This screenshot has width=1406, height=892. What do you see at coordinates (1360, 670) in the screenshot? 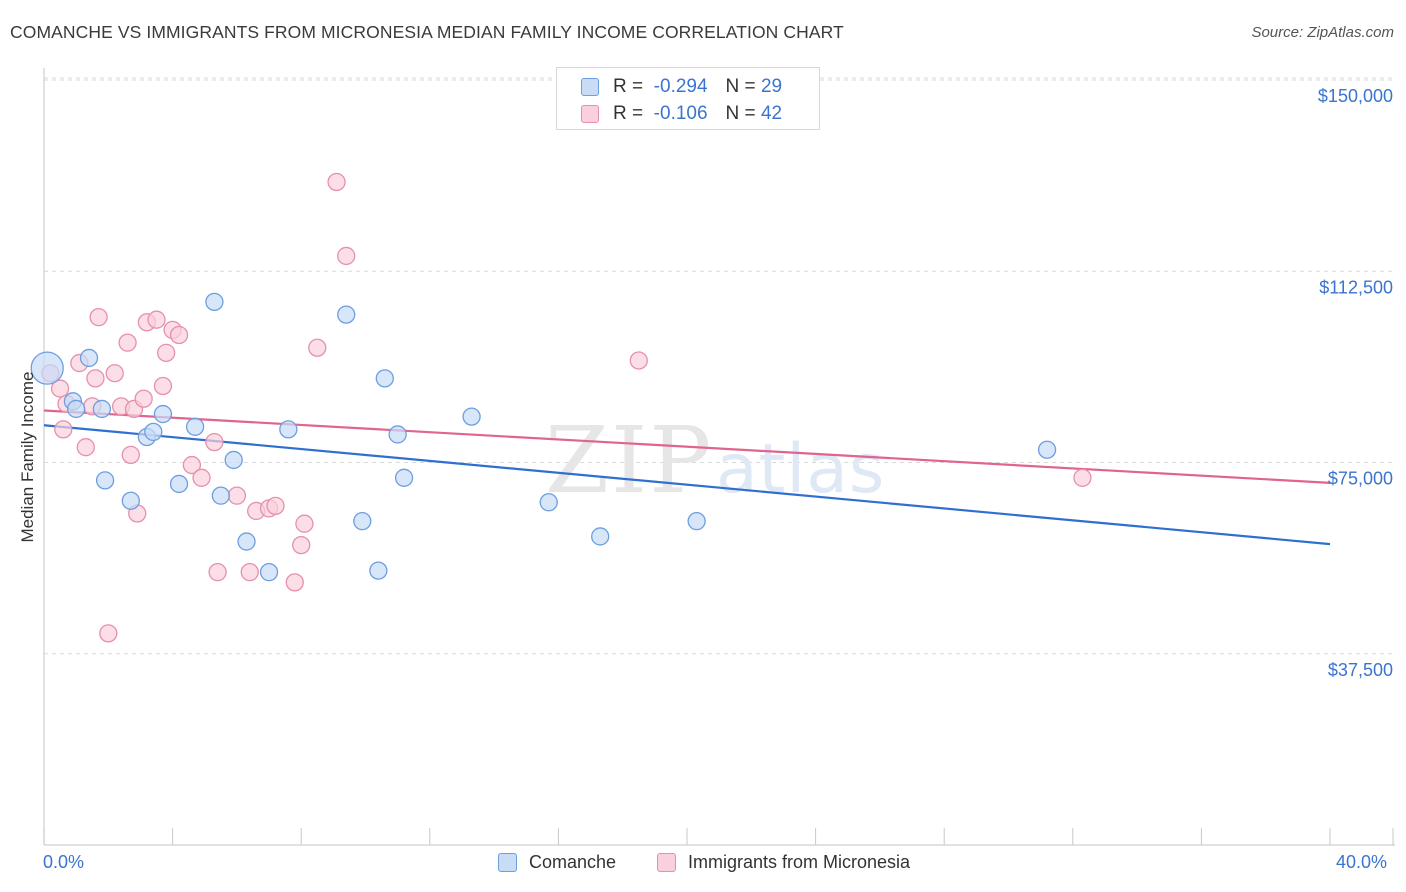
I see `y-tick-label: $37,500` at bounding box center [1360, 670].